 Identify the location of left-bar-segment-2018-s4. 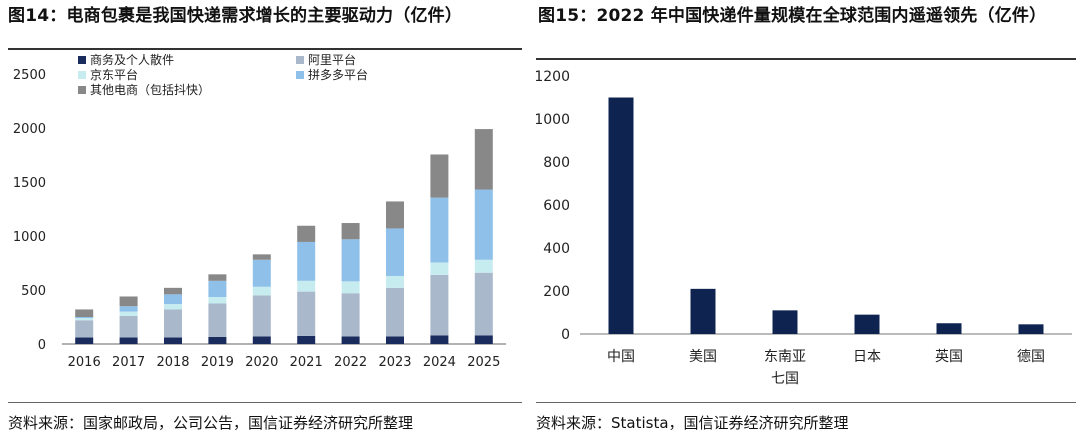
(173, 291).